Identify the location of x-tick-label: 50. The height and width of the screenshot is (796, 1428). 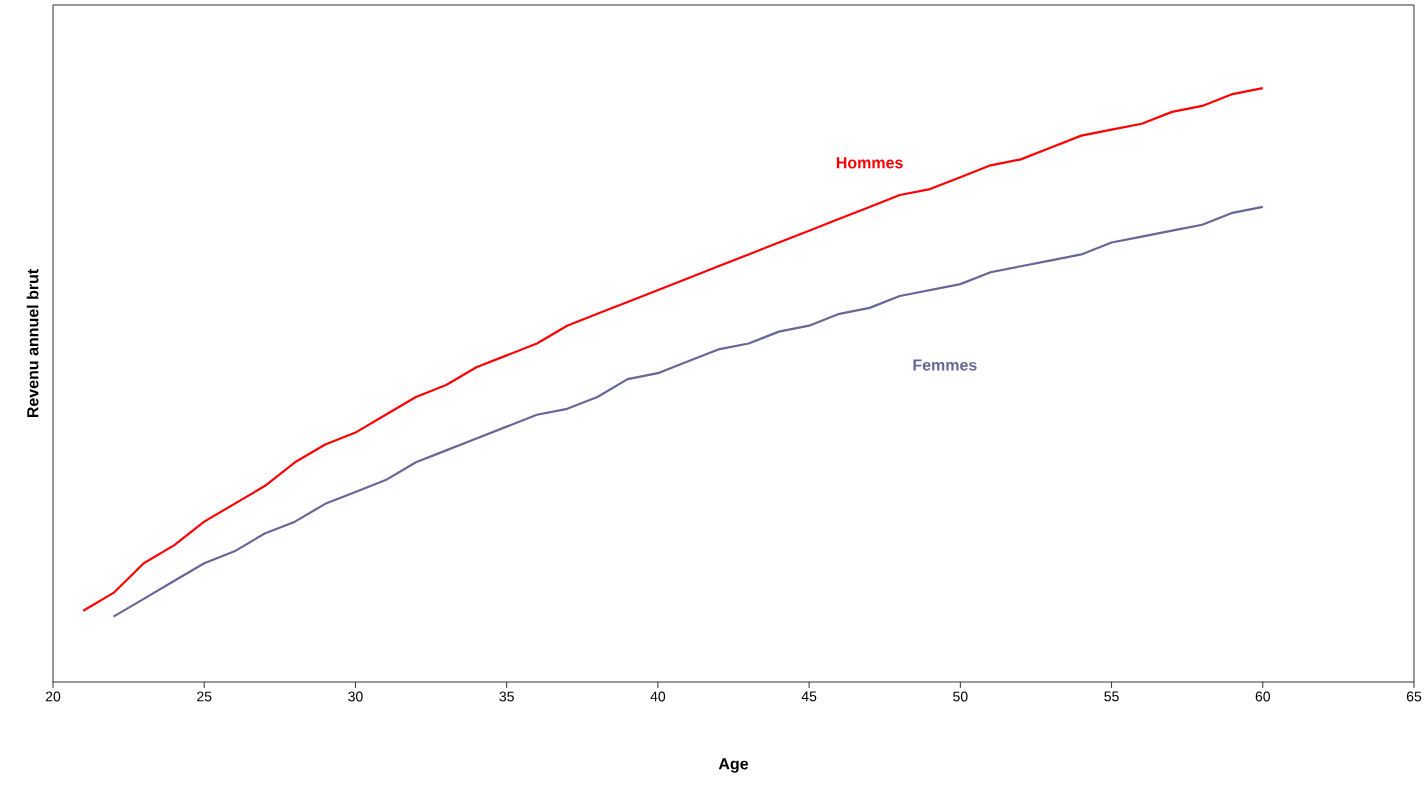
(960, 696).